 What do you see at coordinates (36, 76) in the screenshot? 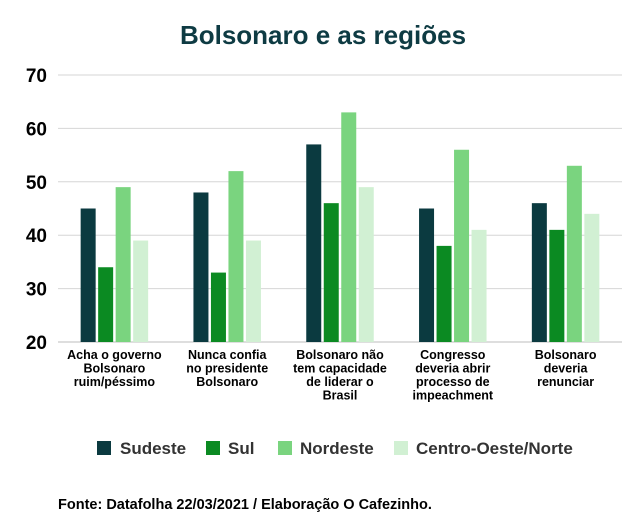
I see `y-tick-label: 70` at bounding box center [36, 76].